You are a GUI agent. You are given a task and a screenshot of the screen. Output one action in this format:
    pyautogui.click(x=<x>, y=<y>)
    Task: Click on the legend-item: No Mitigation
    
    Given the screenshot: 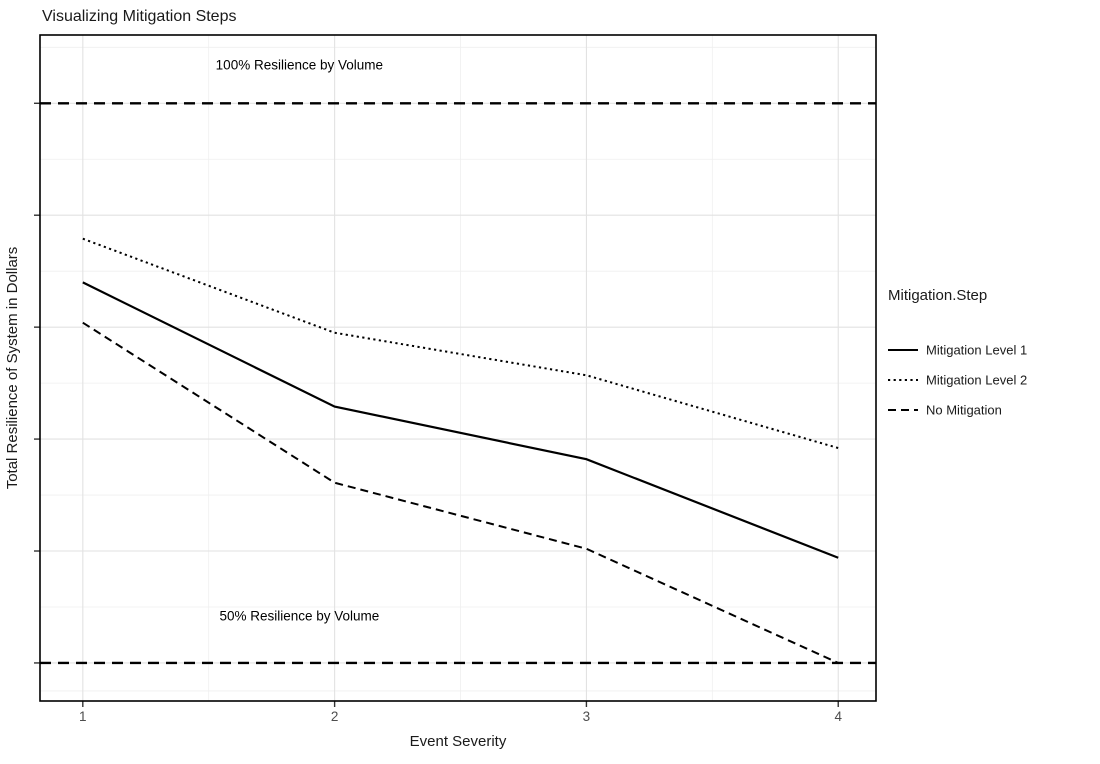 What is the action you would take?
    pyautogui.click(x=945, y=410)
    